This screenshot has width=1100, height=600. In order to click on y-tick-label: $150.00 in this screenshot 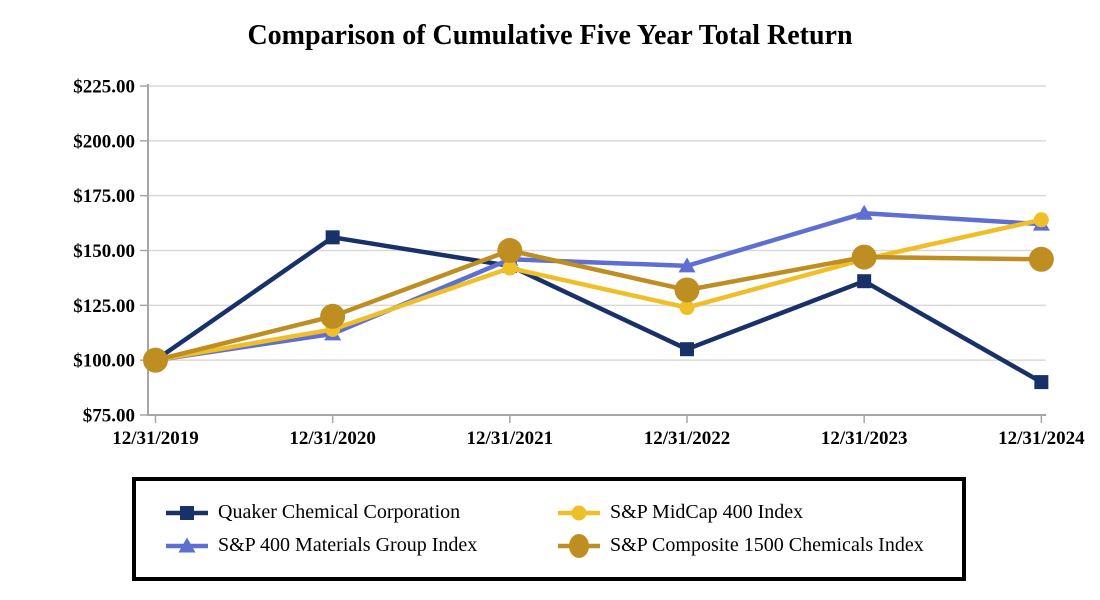, I will do `click(104, 251)`.